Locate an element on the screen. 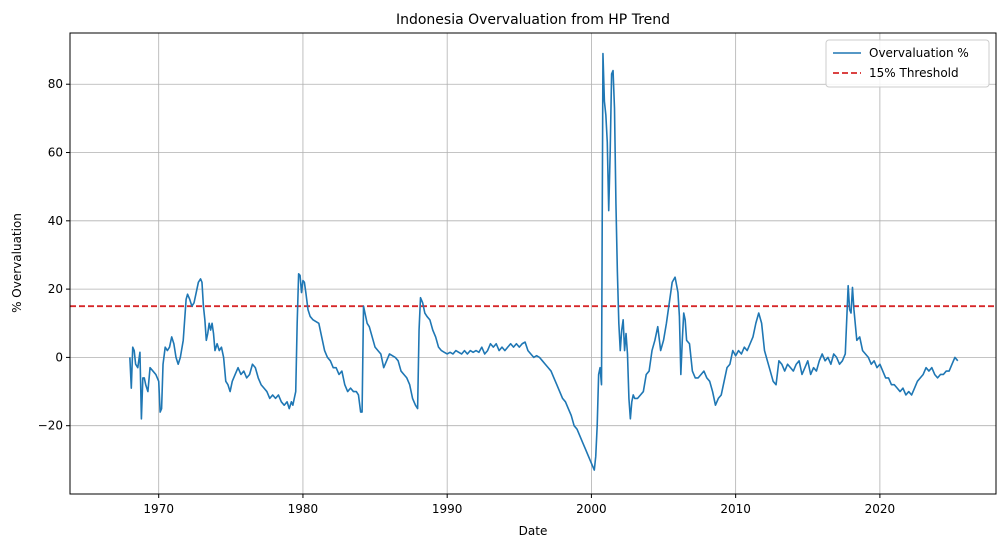  y-tick-label: 80 is located at coordinates (55, 84).